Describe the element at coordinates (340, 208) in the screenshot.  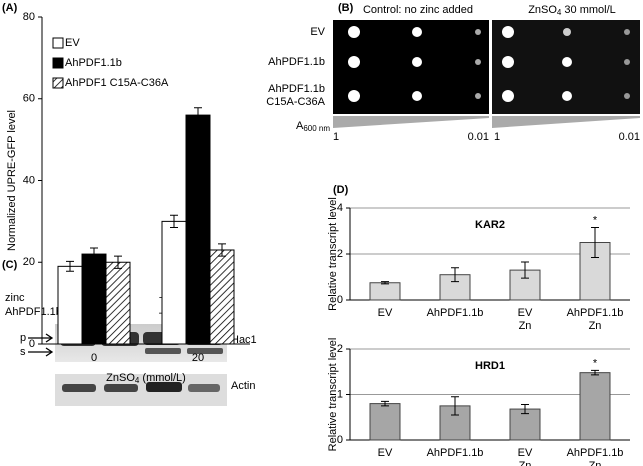
I see `y-tick-label: 4` at that location.